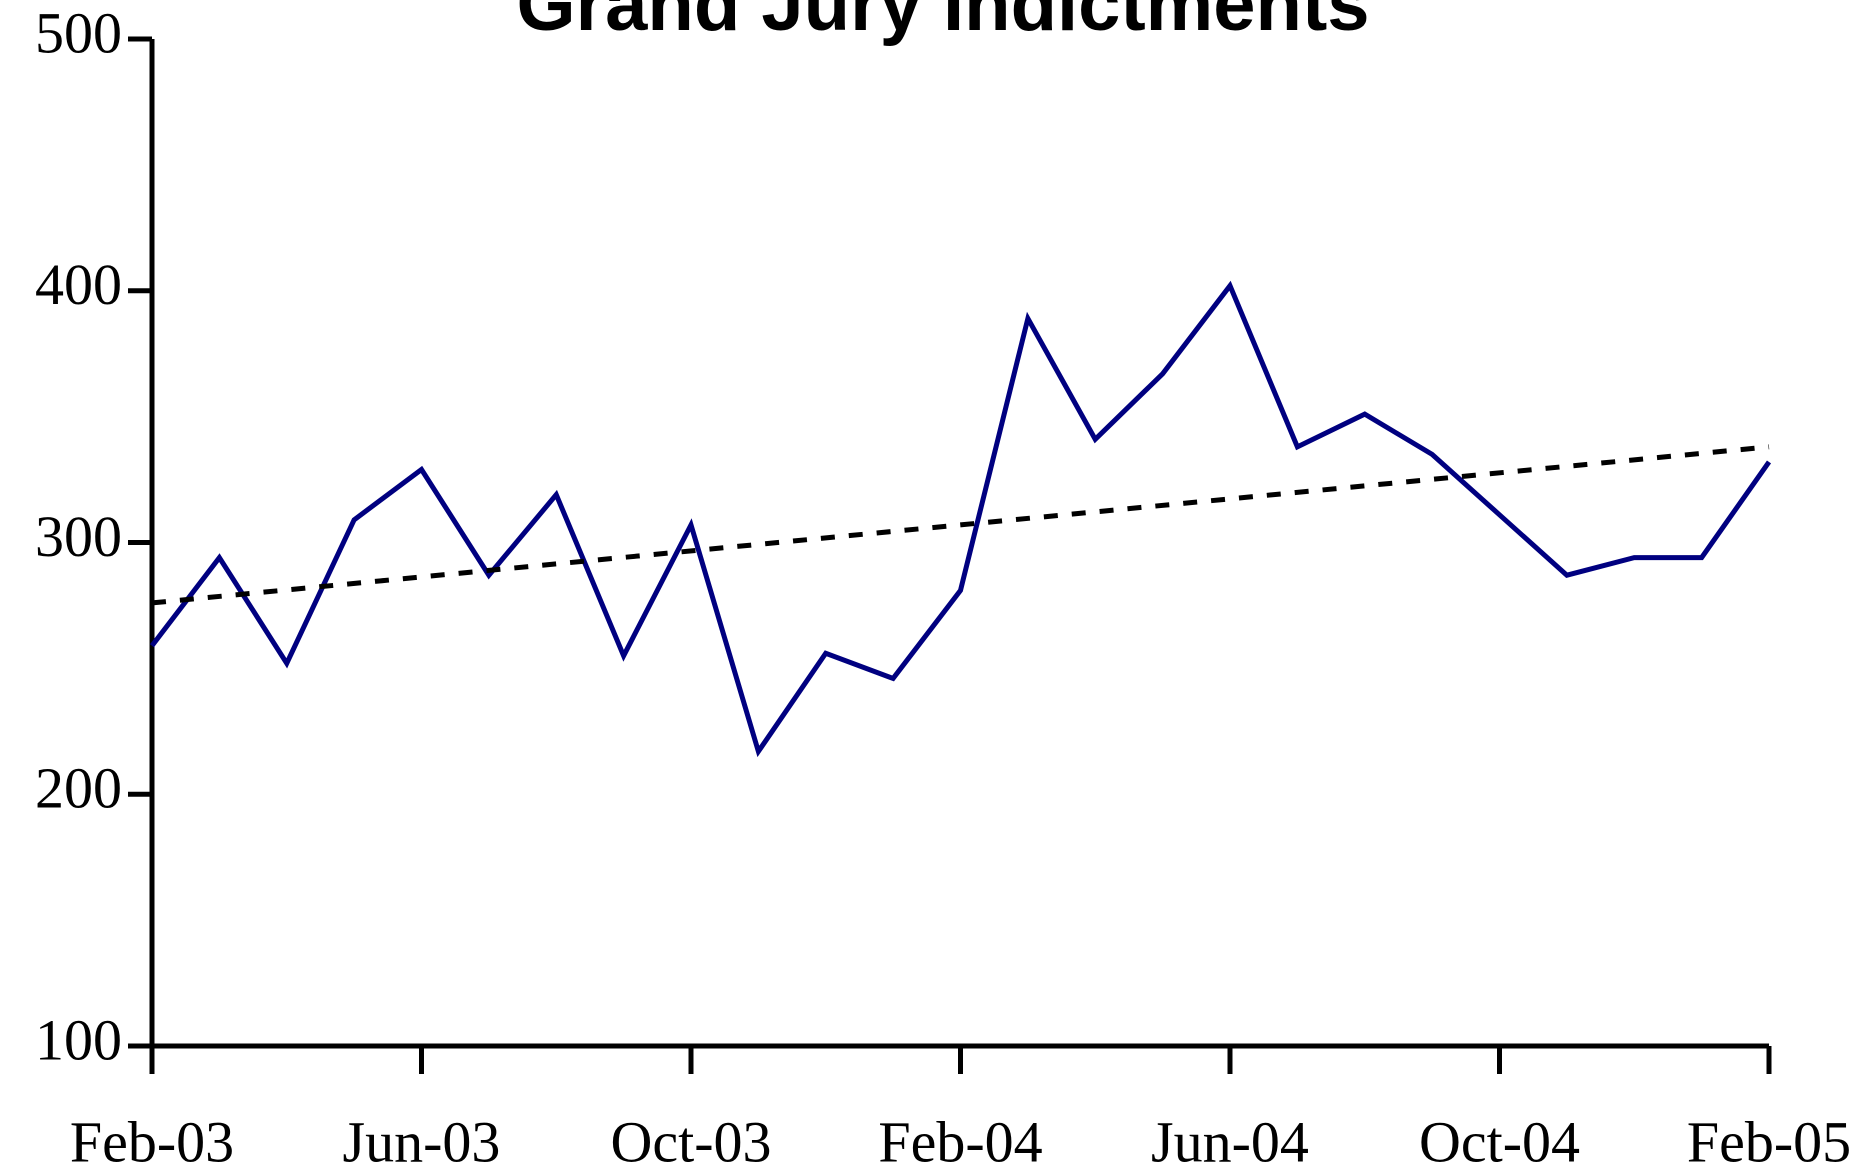  I want to click on x-tick-label: Jun-04, so click(1230, 1141).